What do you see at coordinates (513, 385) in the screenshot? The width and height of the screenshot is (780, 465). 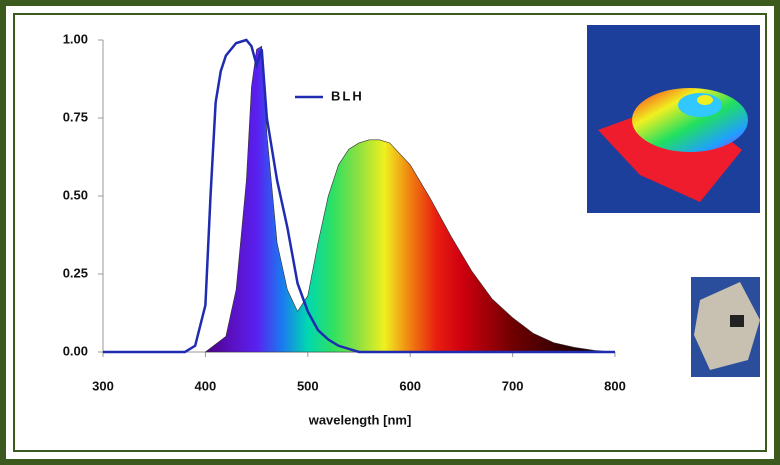 I see `x-tick-label: 700` at bounding box center [513, 385].